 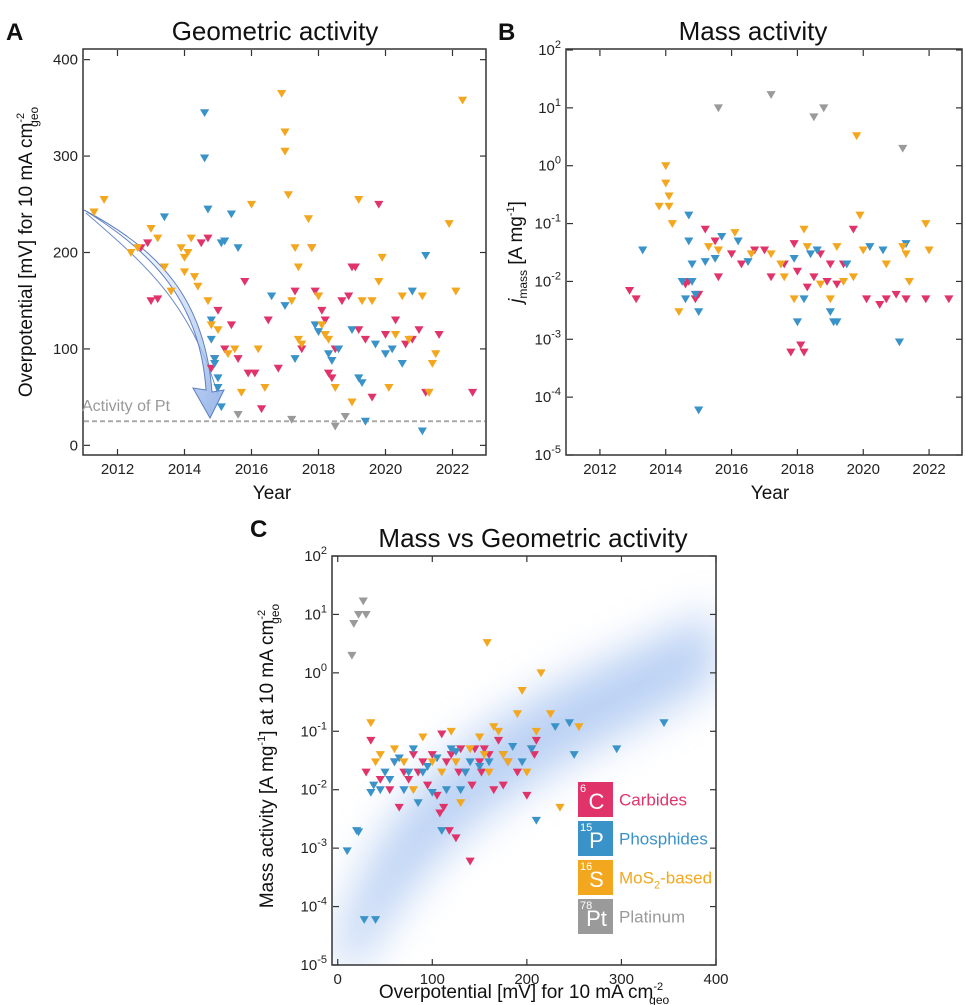 I want to click on tick-label: 2012, so click(x=599, y=469).